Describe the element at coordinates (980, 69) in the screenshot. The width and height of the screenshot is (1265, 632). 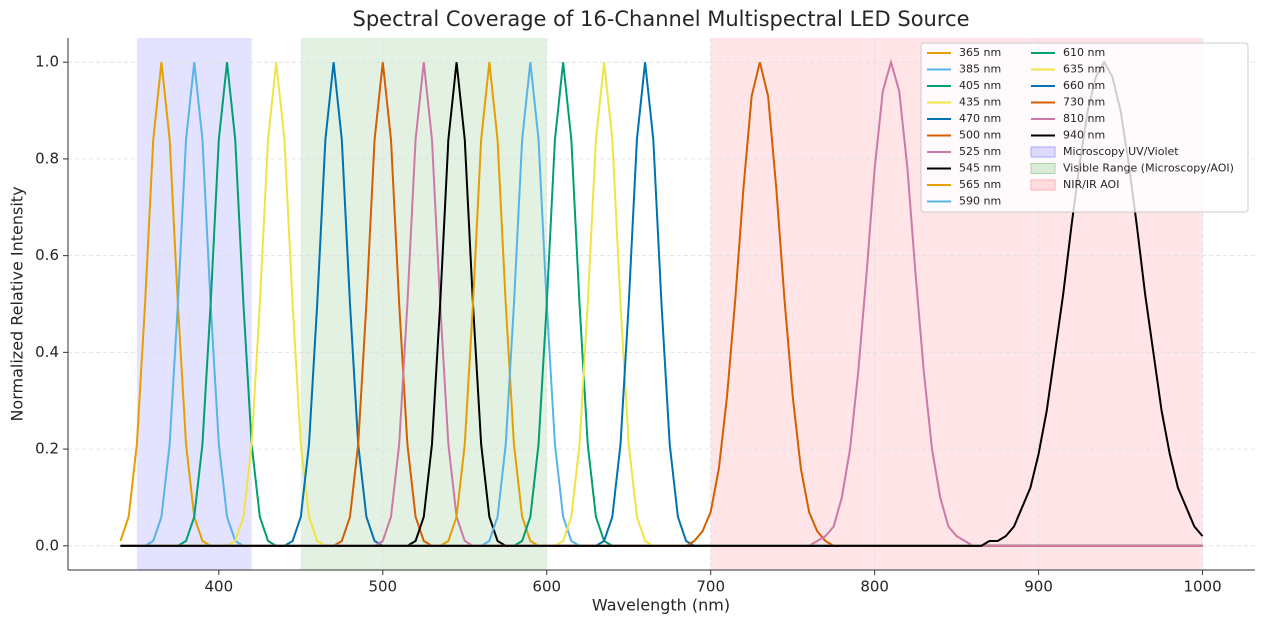
I see `legend-label: 385 nm` at that location.